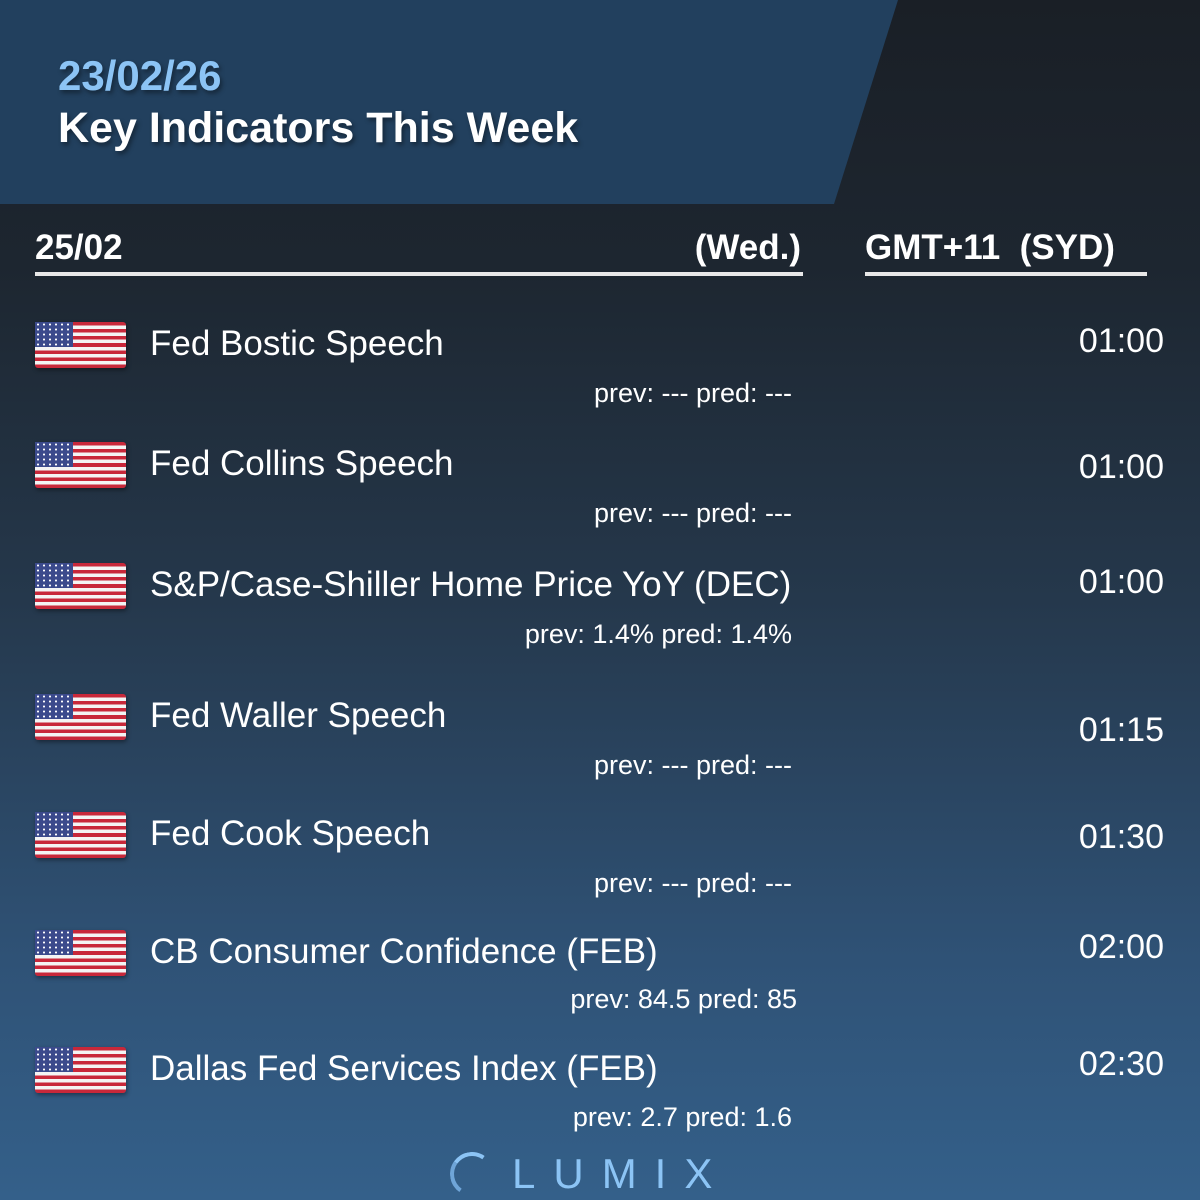 This screenshot has width=1200, height=1200. Describe the element at coordinates (1121, 1064) in the screenshot. I see `event-time: 02:30` at that location.